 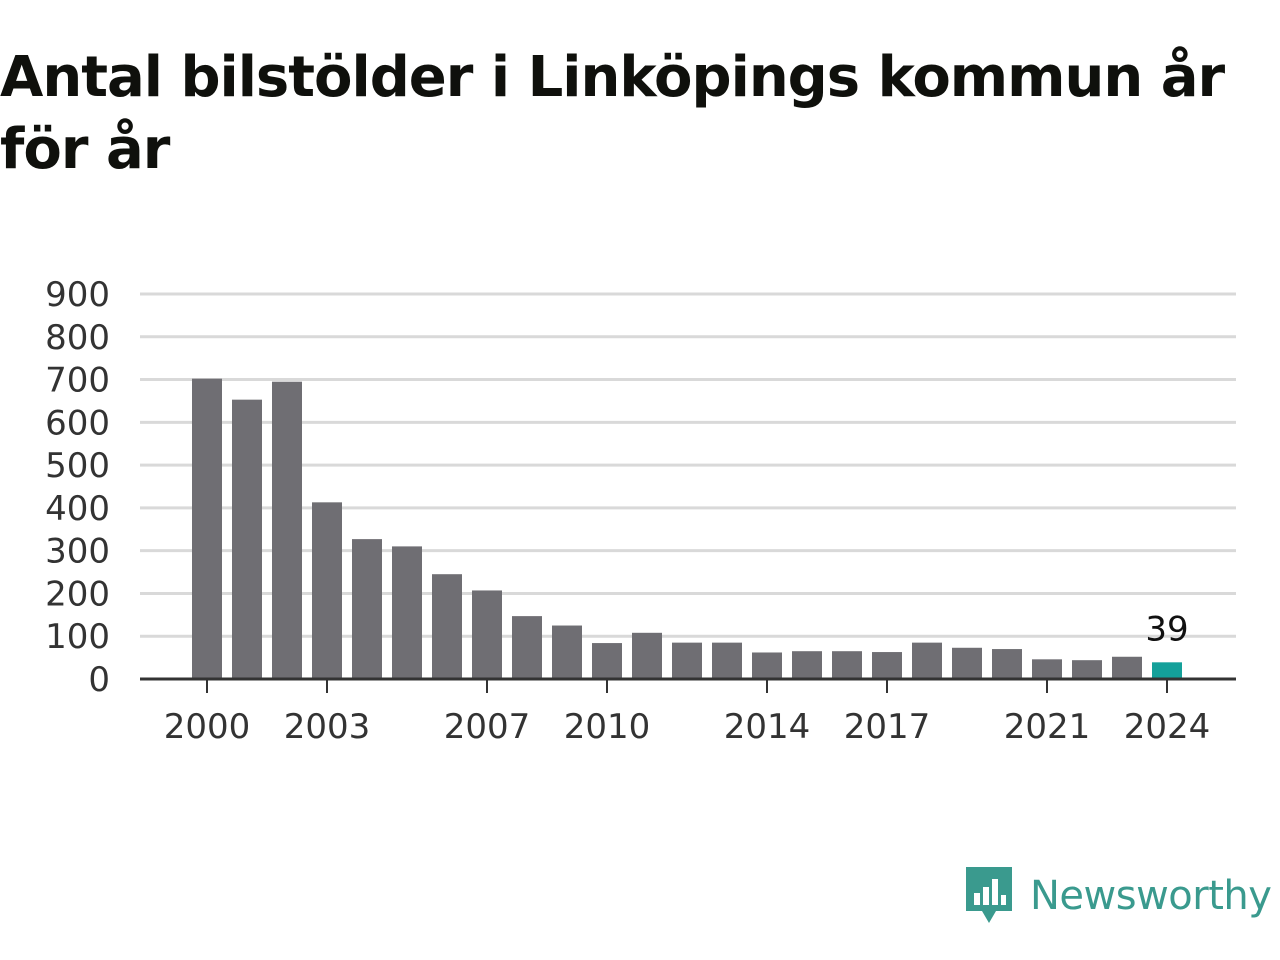 I want to click on y-tick-label-600: 600, so click(x=77, y=423).